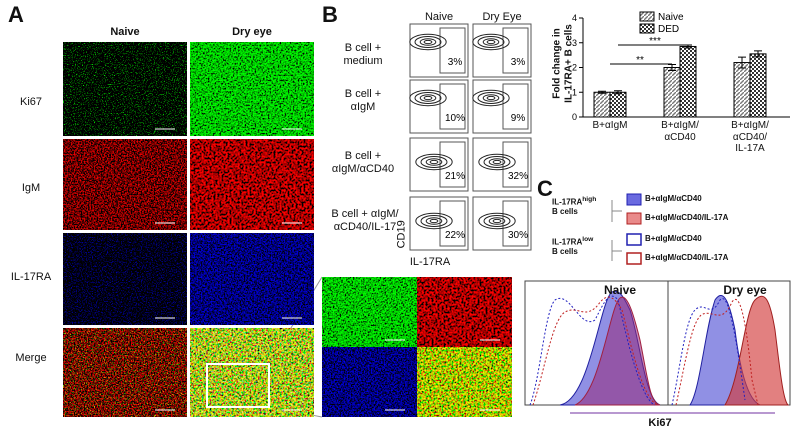 This screenshot has width=800, height=433. I want to click on legend-group: IL-17RAhigh B cells, so click(582, 206).